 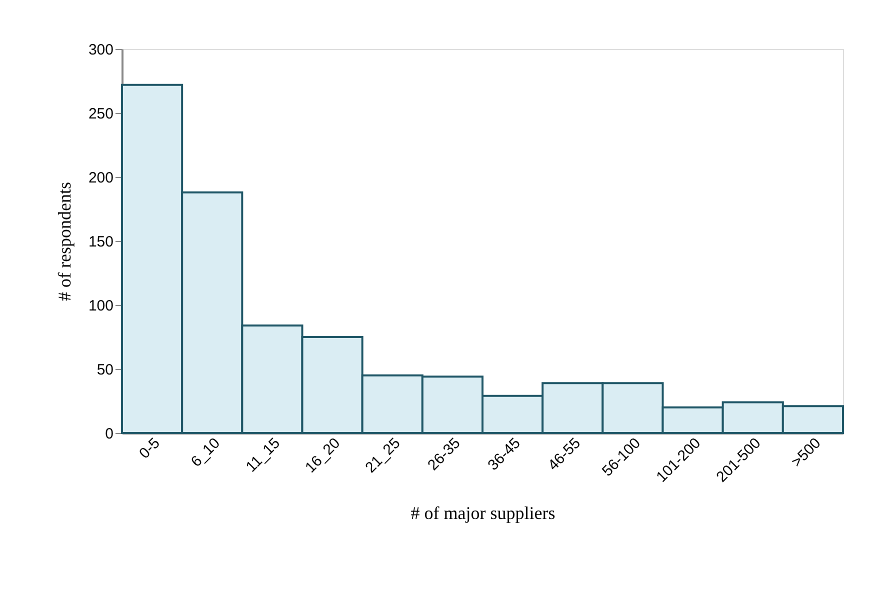 I want to click on y-tick-label: 200, so click(x=101, y=178).